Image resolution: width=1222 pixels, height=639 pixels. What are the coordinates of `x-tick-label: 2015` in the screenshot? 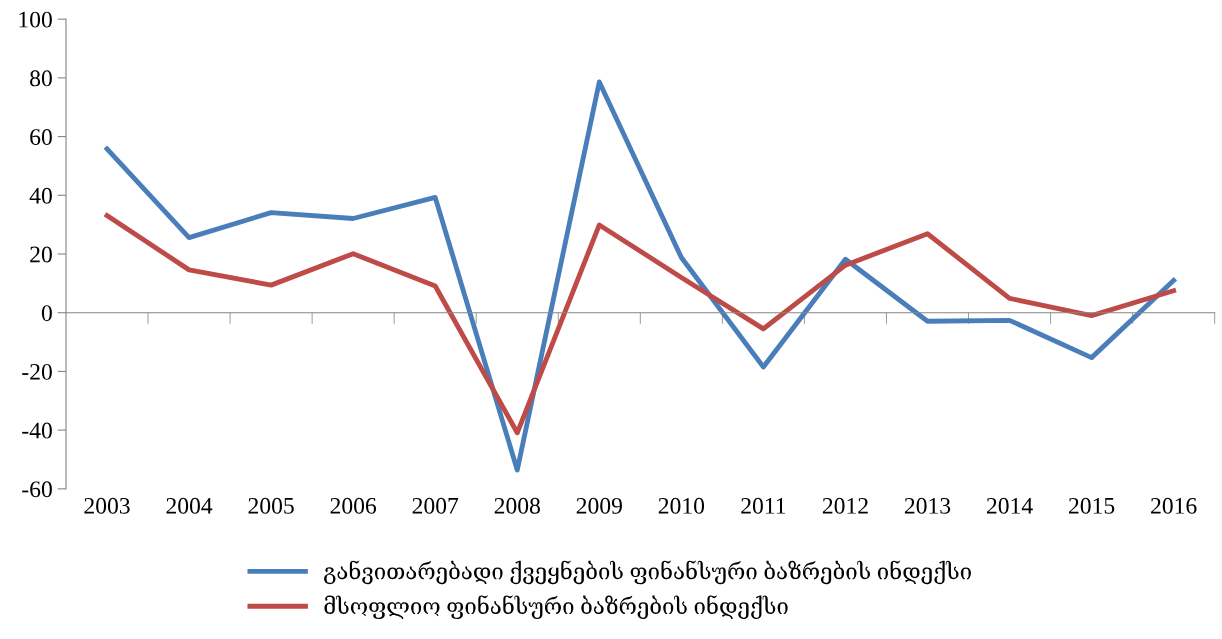 It's located at (1092, 505).